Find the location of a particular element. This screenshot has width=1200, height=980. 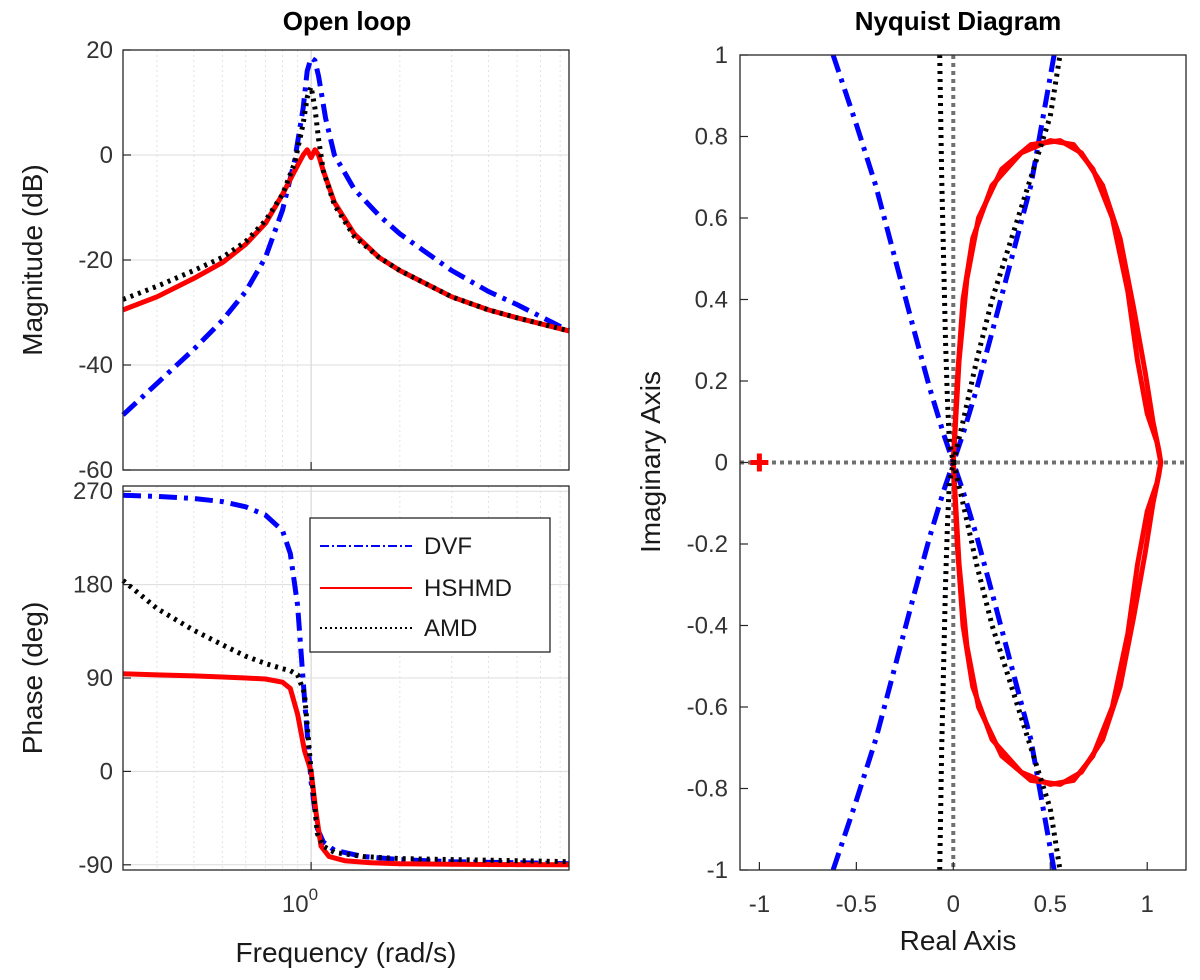

y-tick-label: 90 is located at coordinates (99, 678).